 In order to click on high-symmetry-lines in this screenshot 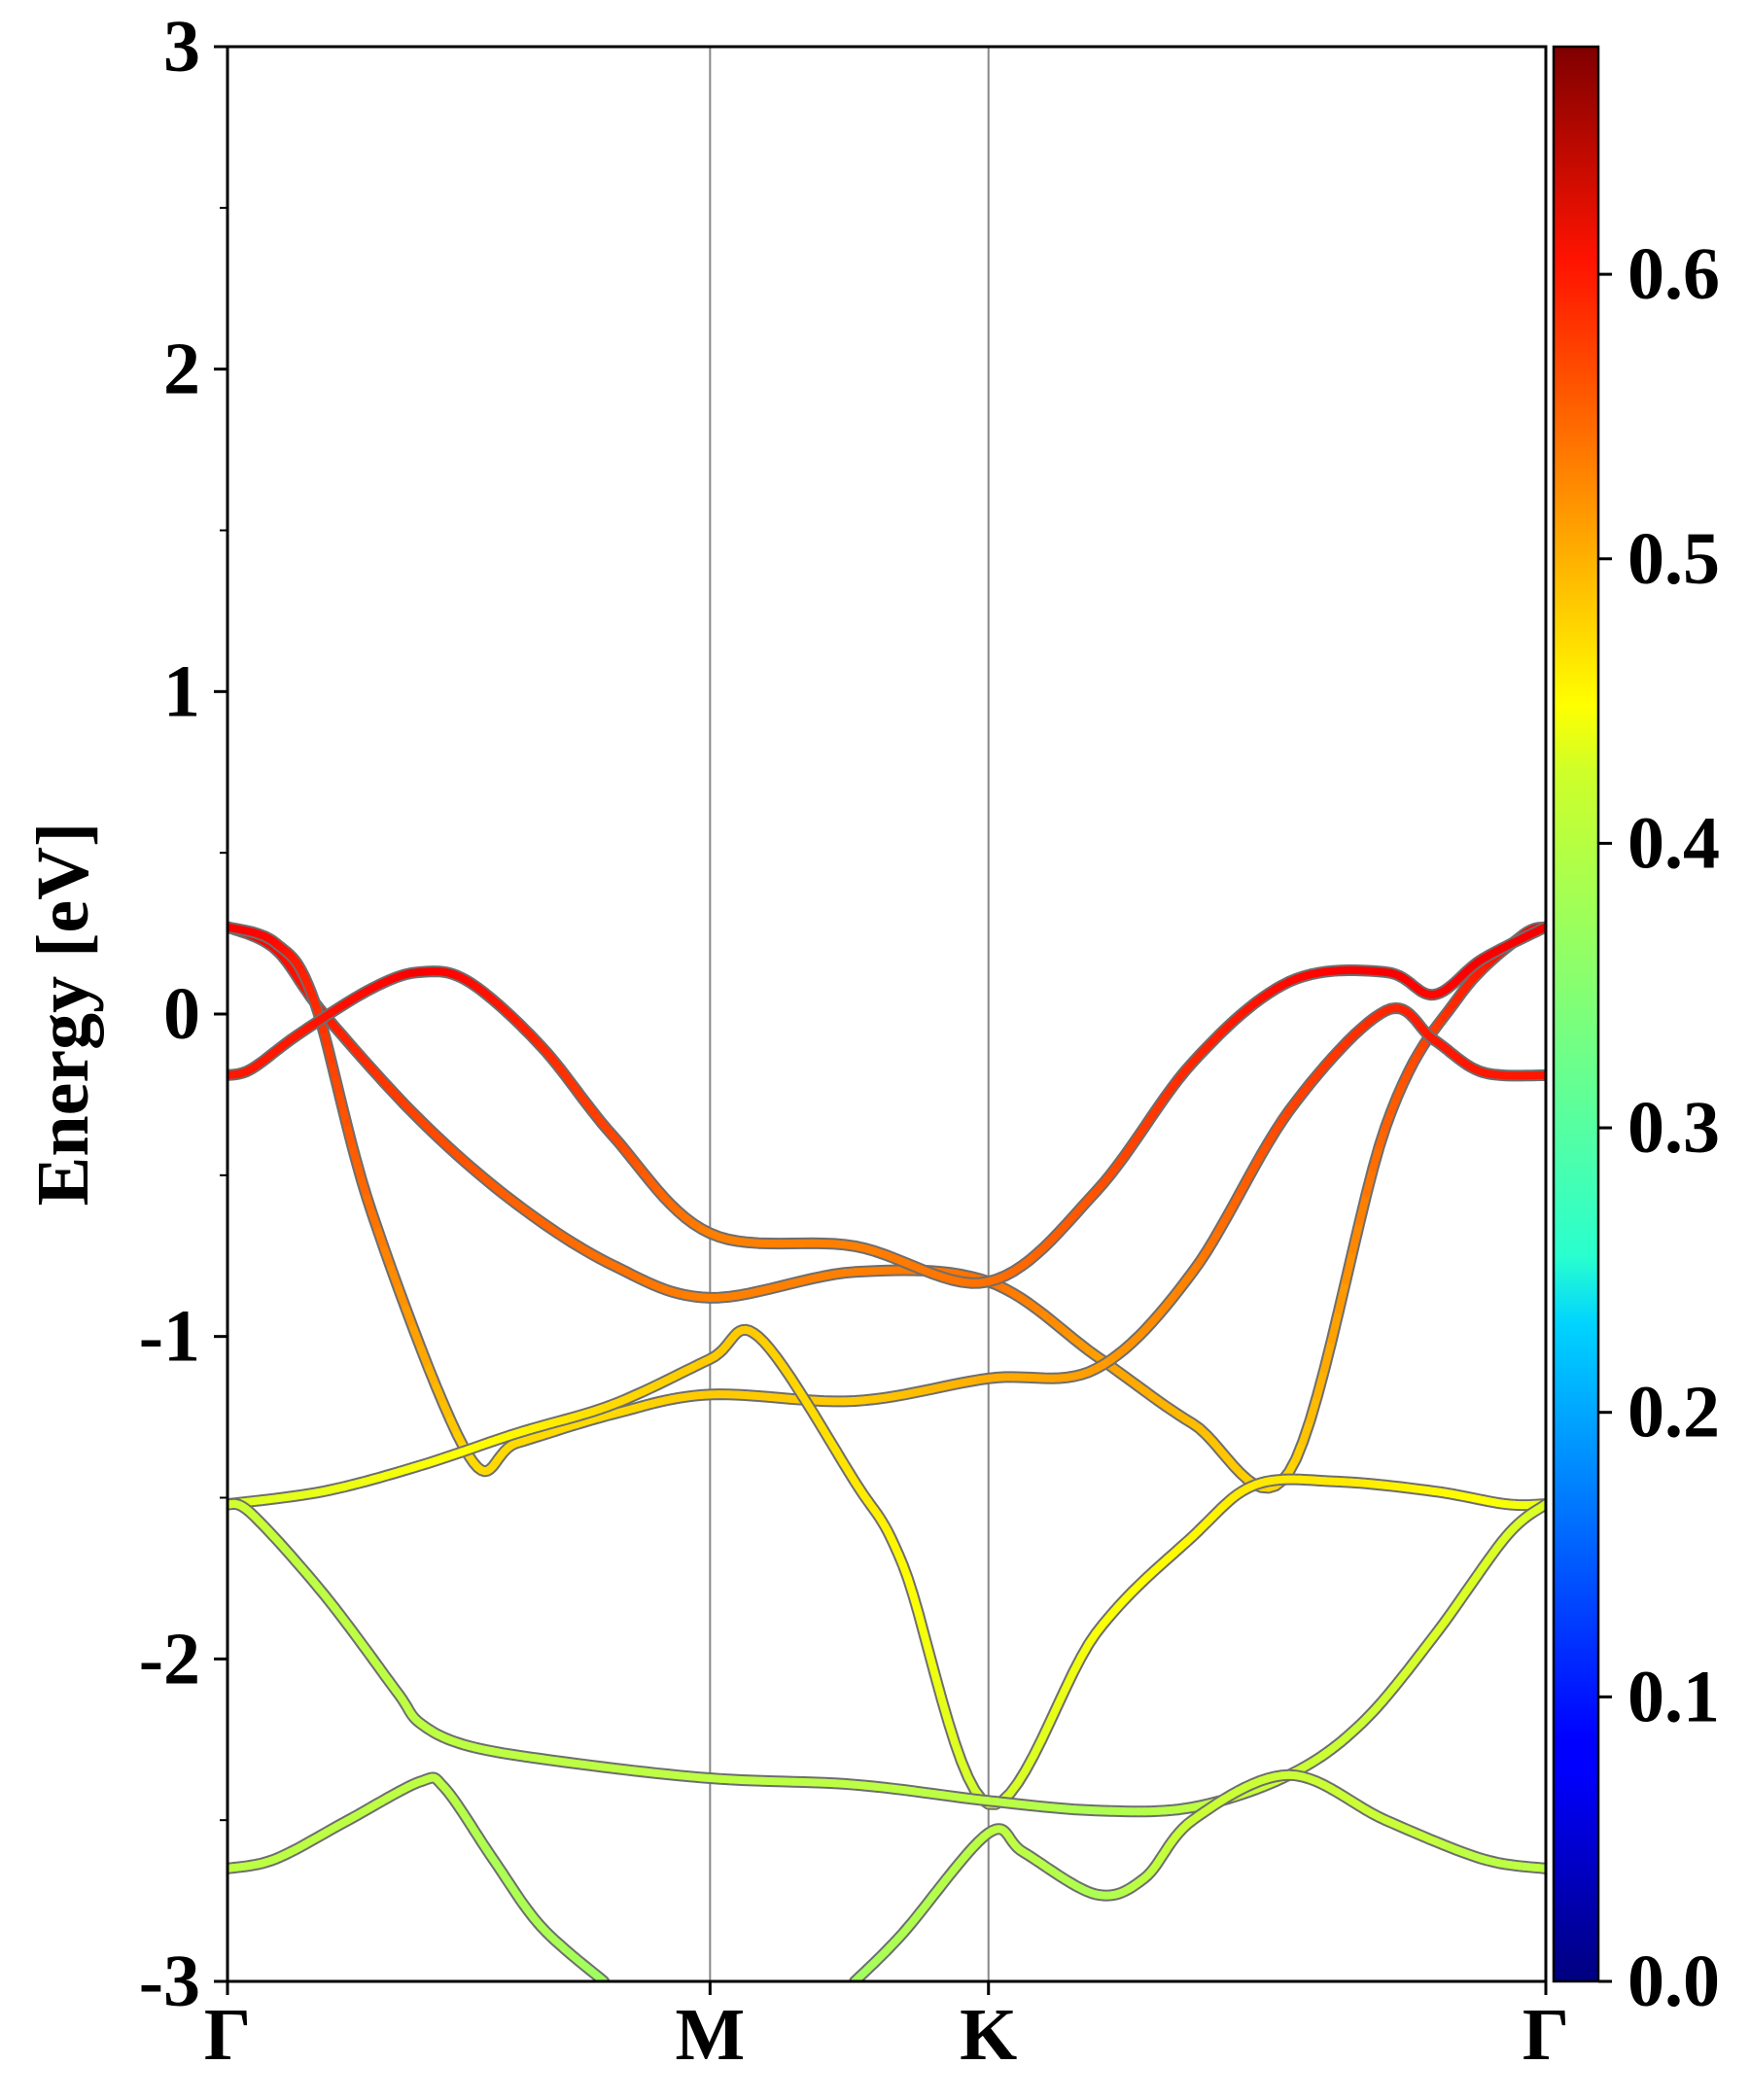, I will do `click(849, 1014)`.